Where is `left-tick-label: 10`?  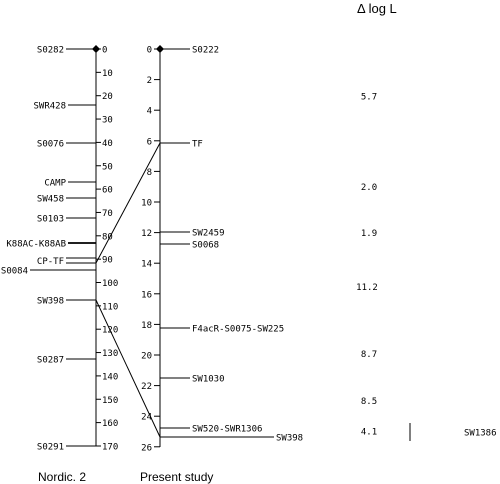
left-tick-label: 10 is located at coordinates (107, 74).